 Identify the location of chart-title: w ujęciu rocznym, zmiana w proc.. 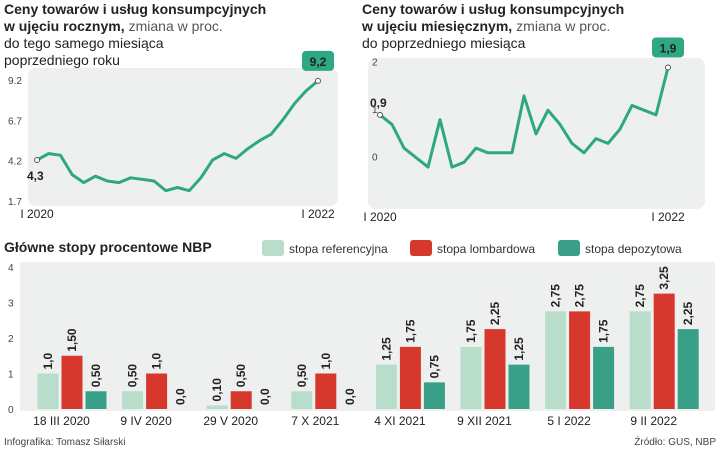
(113, 26).